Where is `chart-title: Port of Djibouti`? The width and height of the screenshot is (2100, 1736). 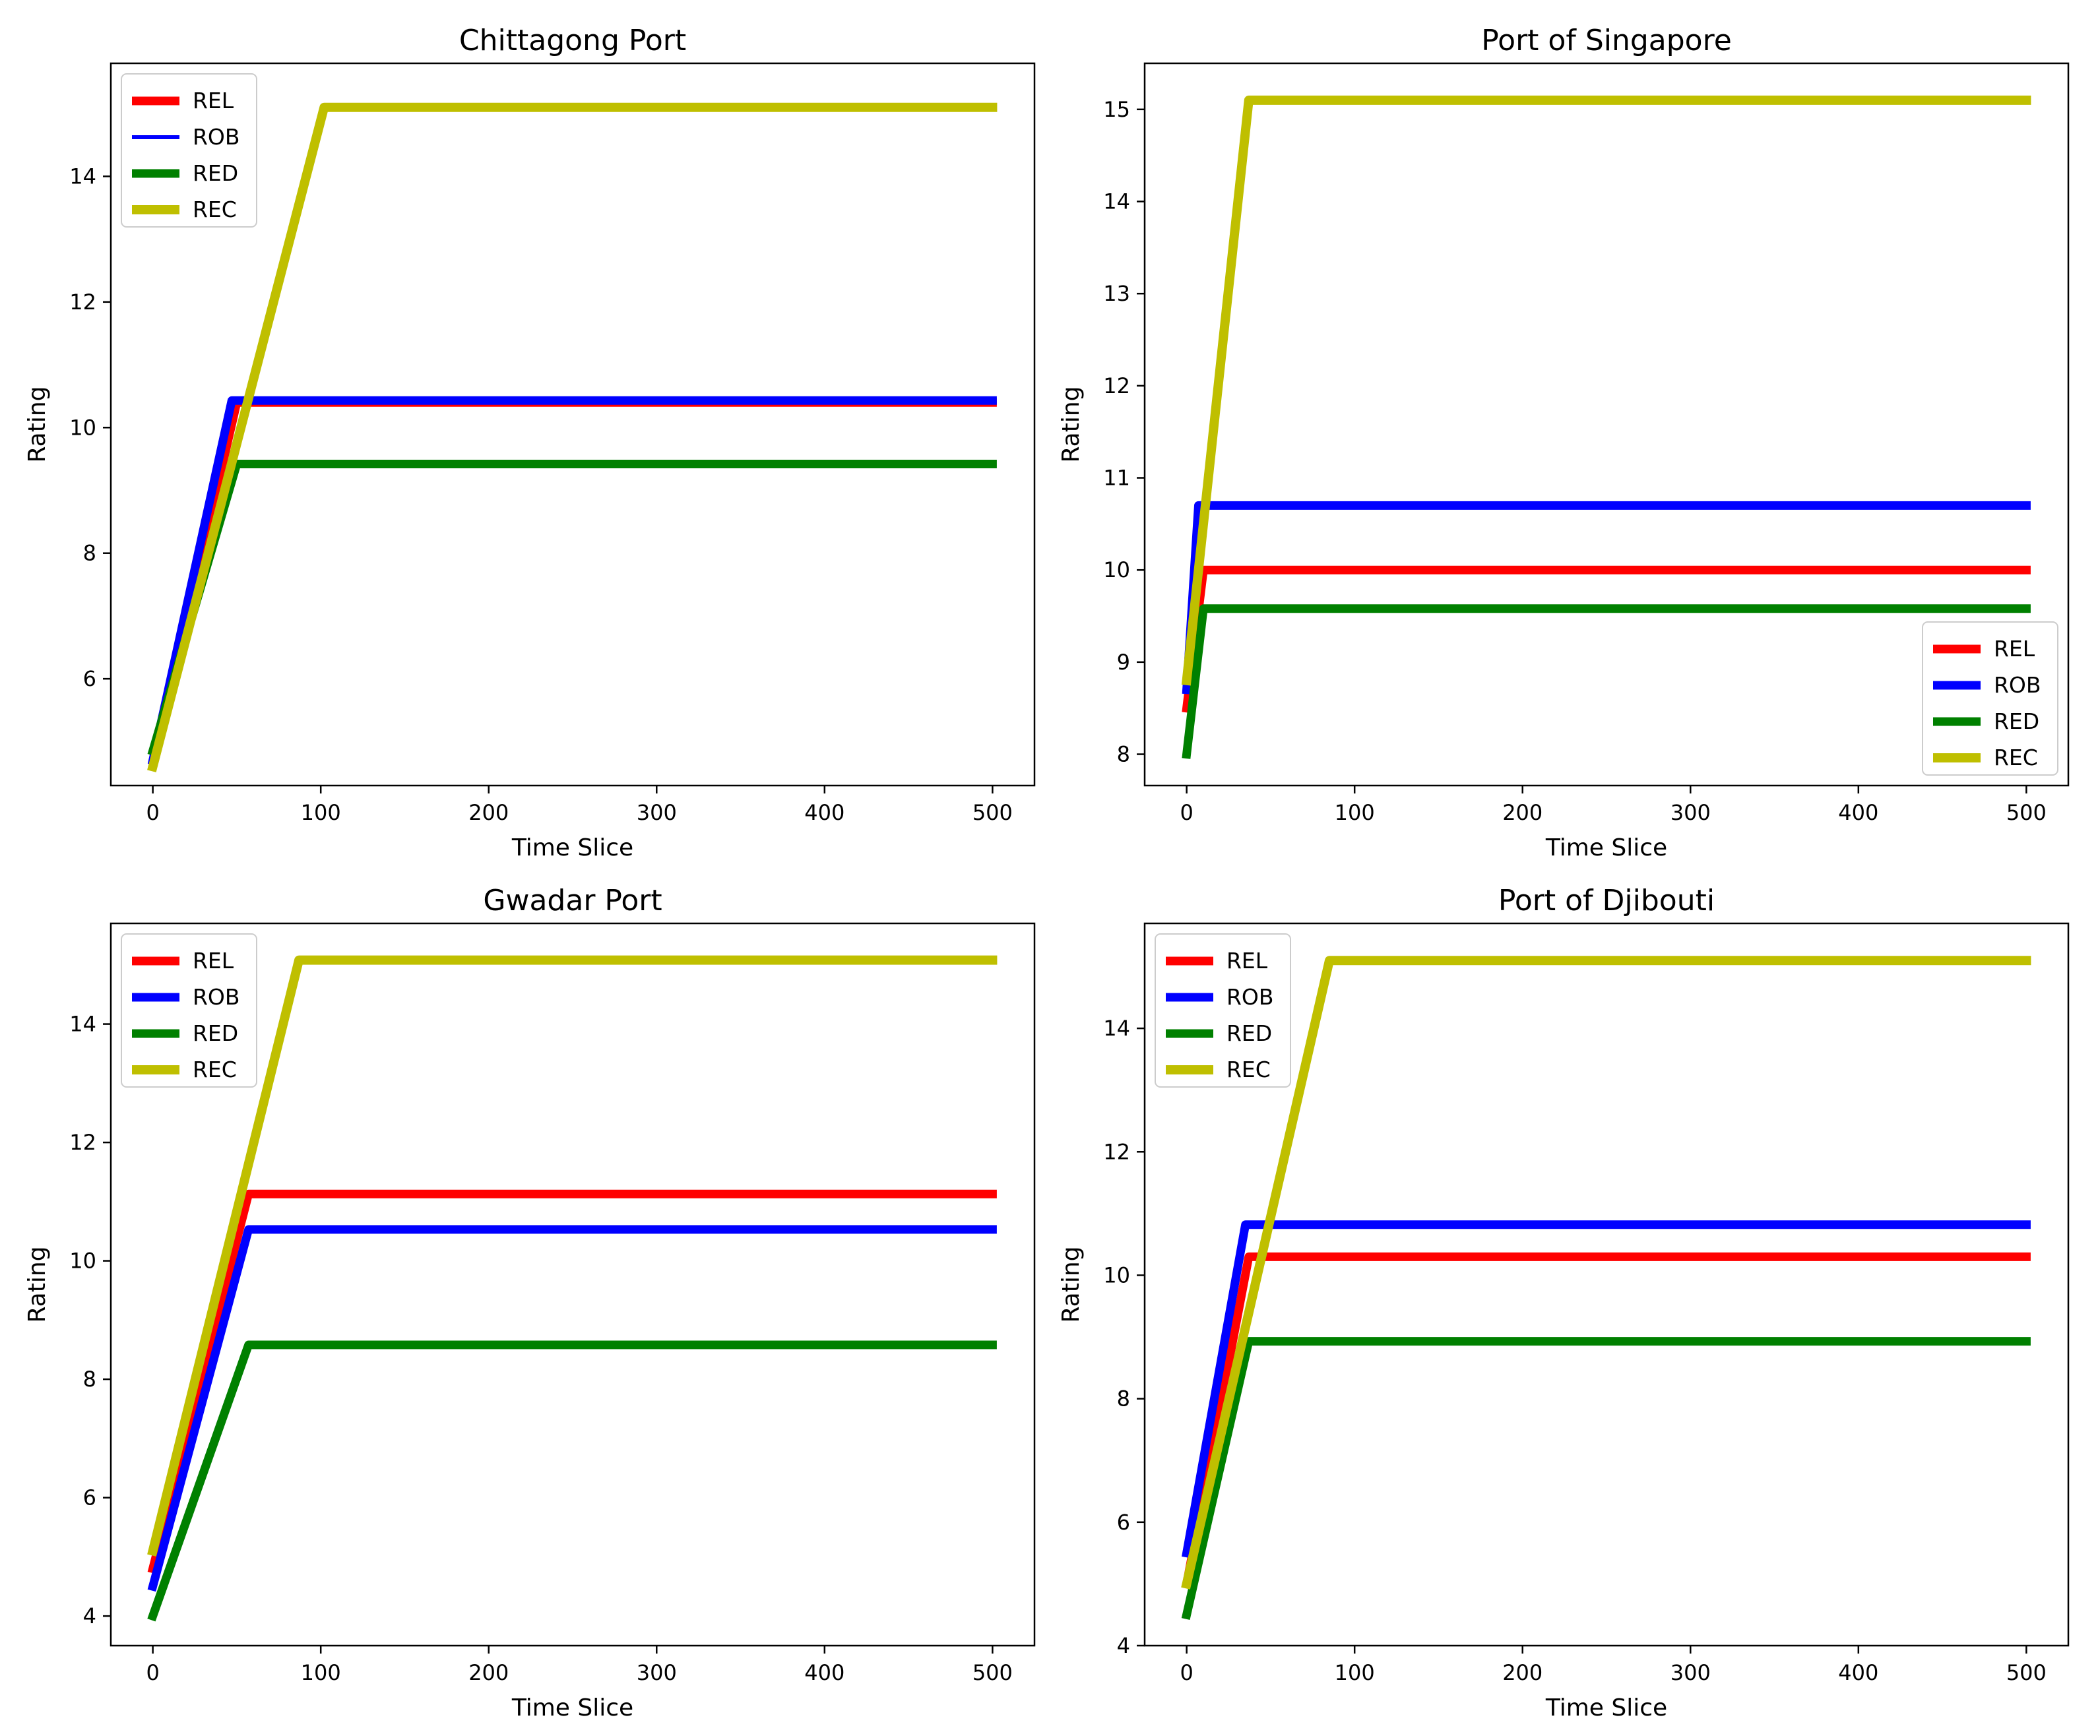 chart-title: Port of Djibouti is located at coordinates (1607, 900).